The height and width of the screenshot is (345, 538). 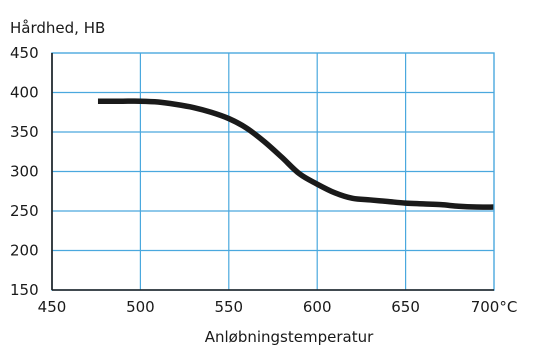 What do you see at coordinates (405, 307) in the screenshot?
I see `x-tick-label-650: 650` at bounding box center [405, 307].